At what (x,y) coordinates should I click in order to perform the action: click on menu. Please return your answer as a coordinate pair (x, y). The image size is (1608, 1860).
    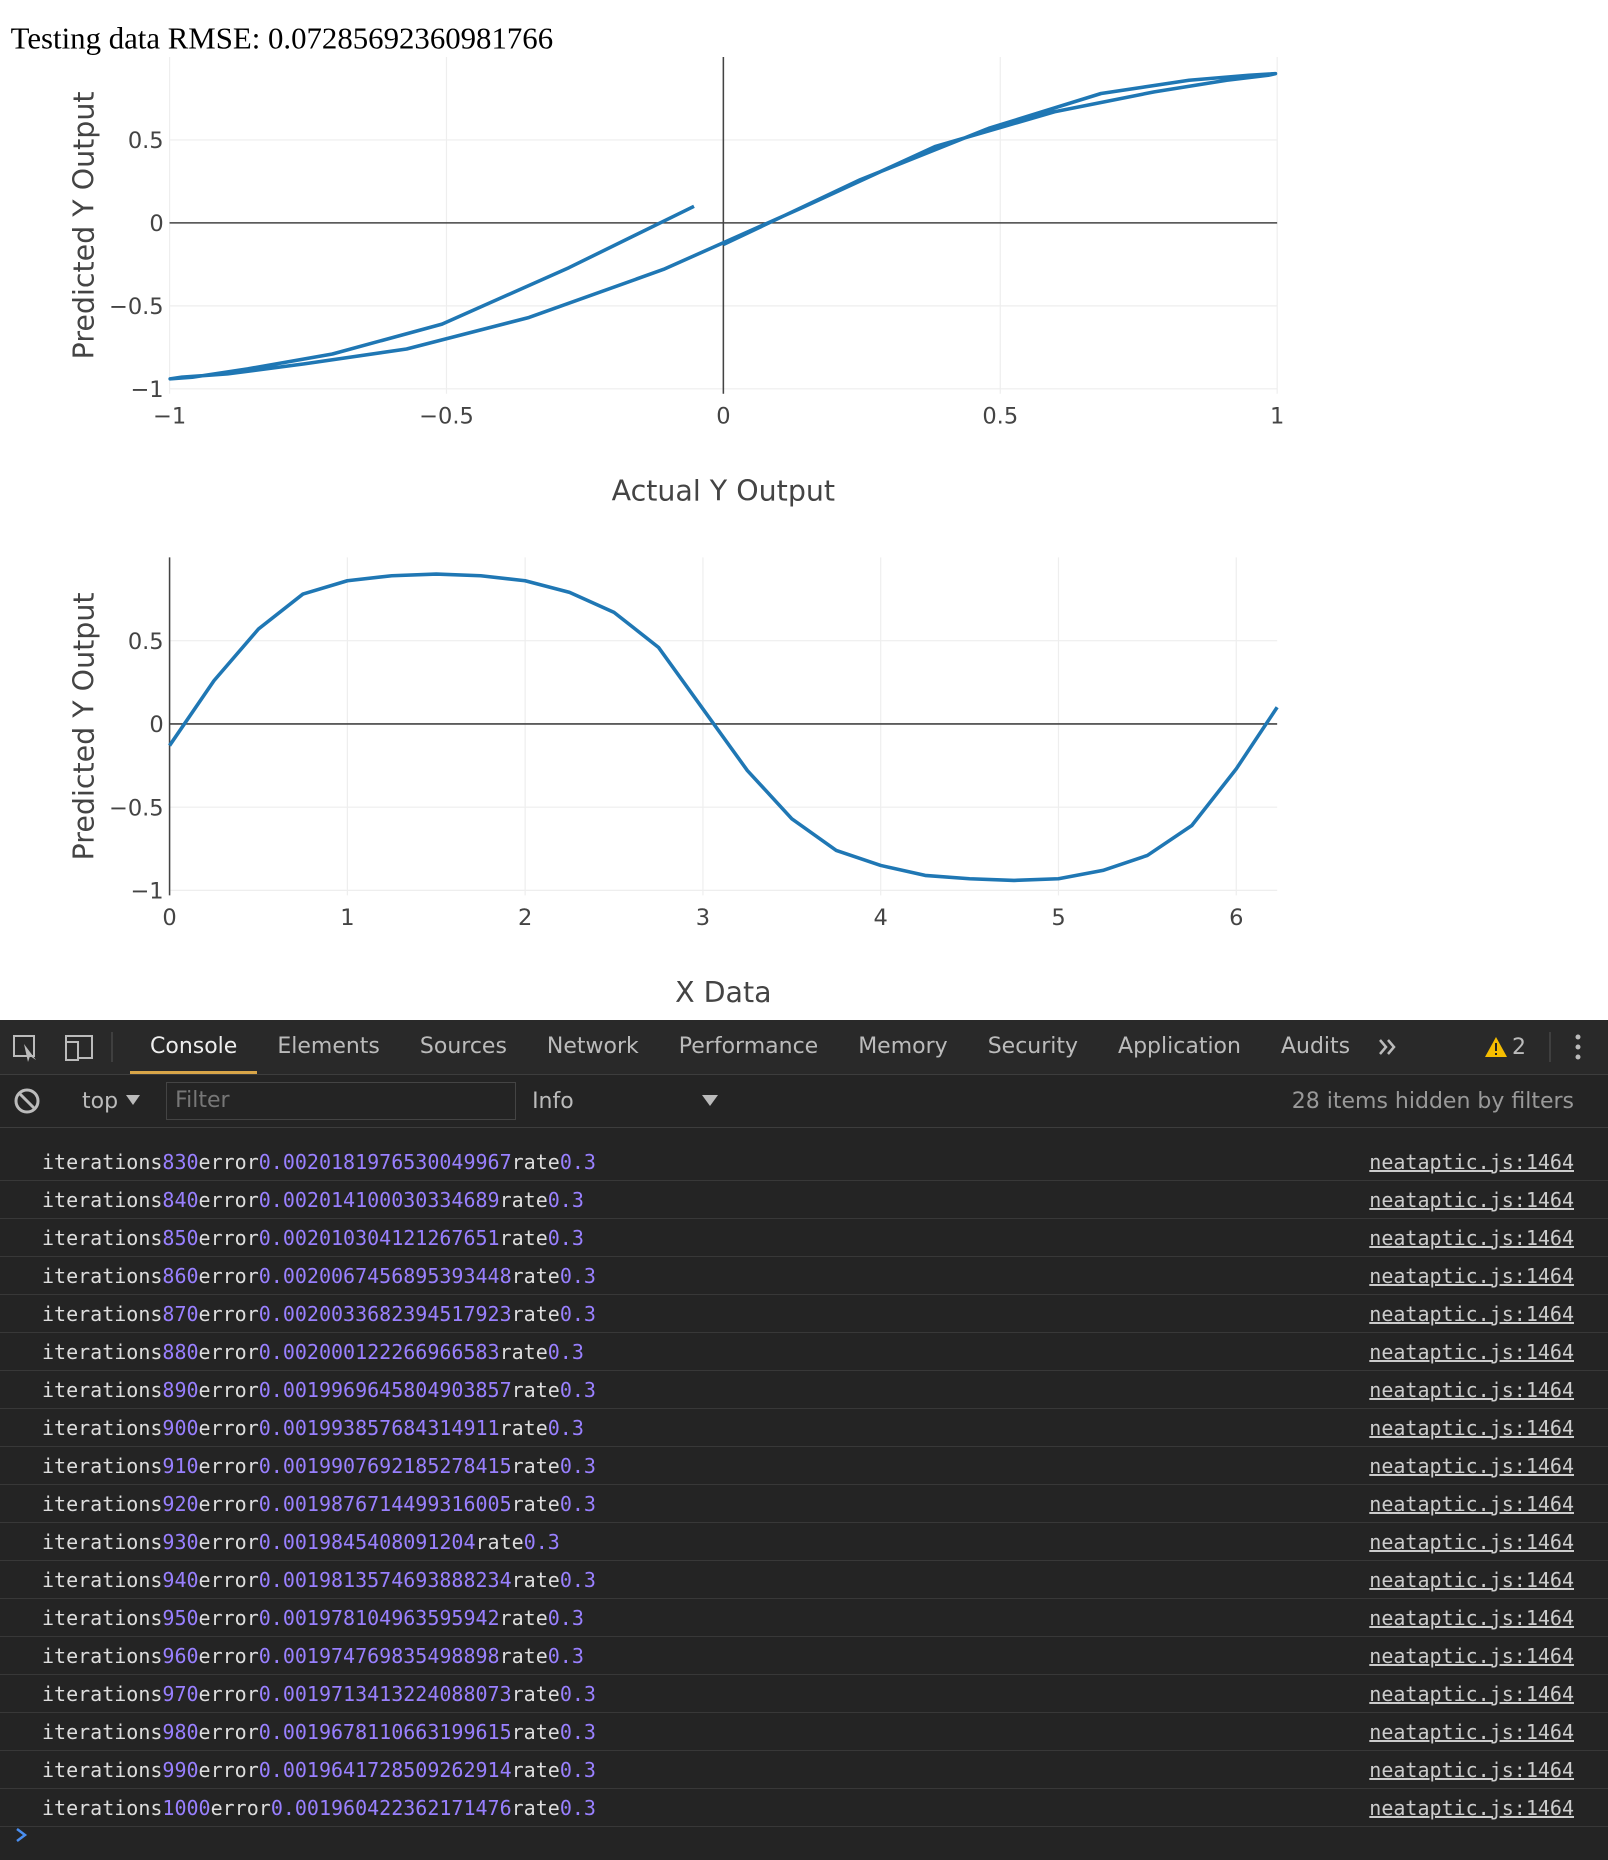
    Looking at the image, I should click on (1578, 1047).